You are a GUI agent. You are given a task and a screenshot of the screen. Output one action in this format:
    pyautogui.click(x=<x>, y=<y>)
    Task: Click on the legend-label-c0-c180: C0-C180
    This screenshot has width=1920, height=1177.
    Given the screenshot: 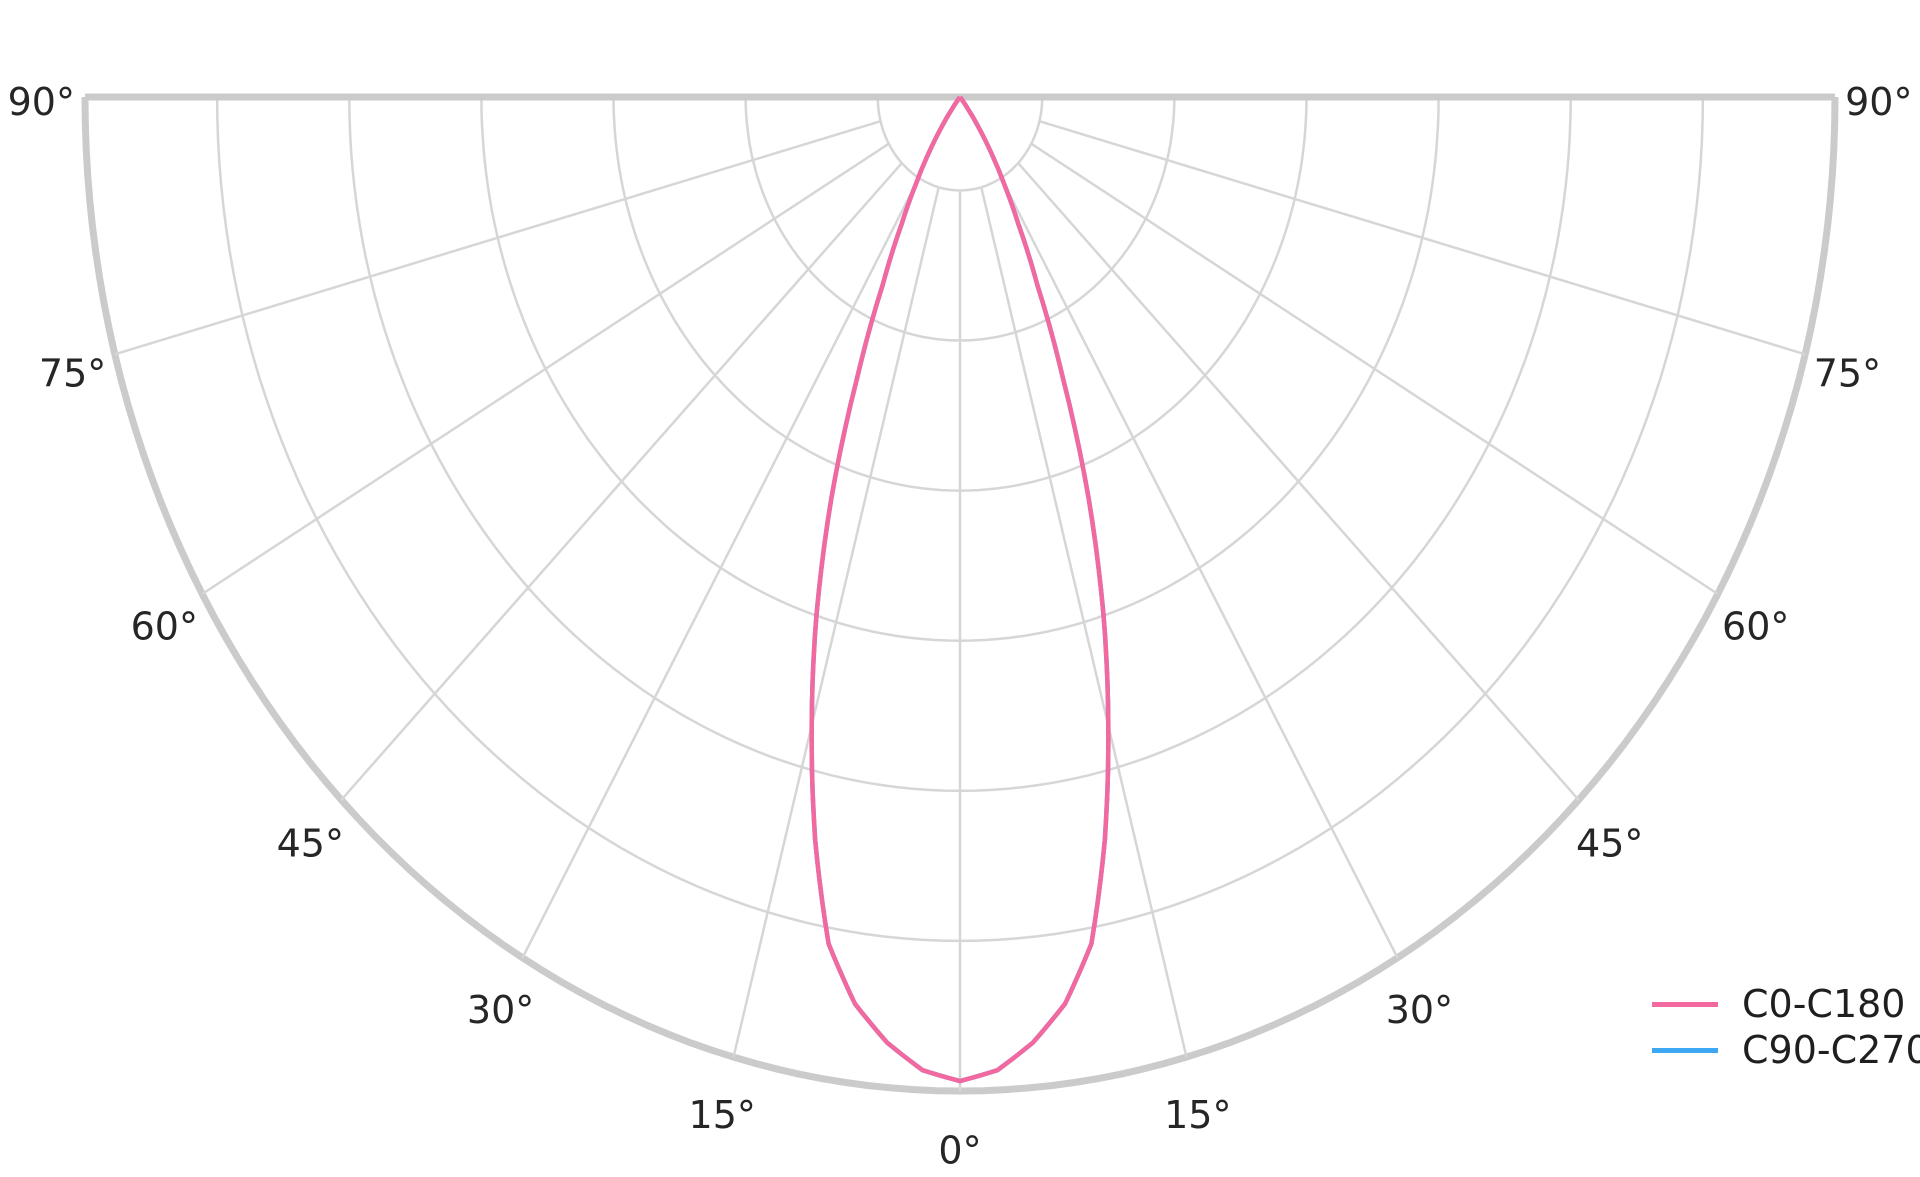 What is the action you would take?
    pyautogui.click(x=1824, y=1004)
    